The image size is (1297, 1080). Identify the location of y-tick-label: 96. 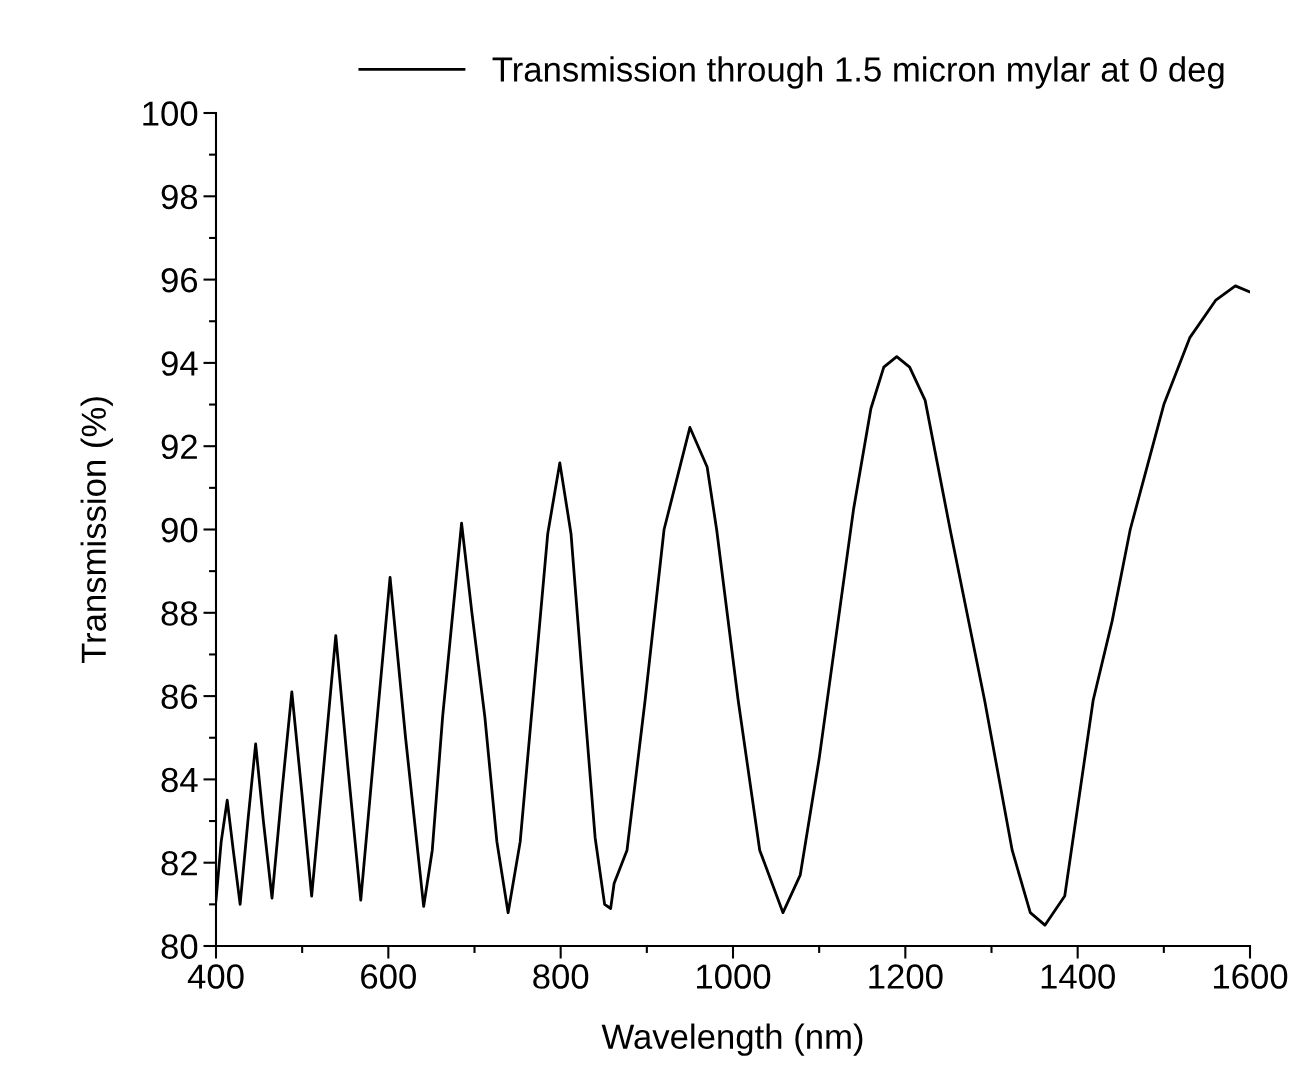
(179, 280).